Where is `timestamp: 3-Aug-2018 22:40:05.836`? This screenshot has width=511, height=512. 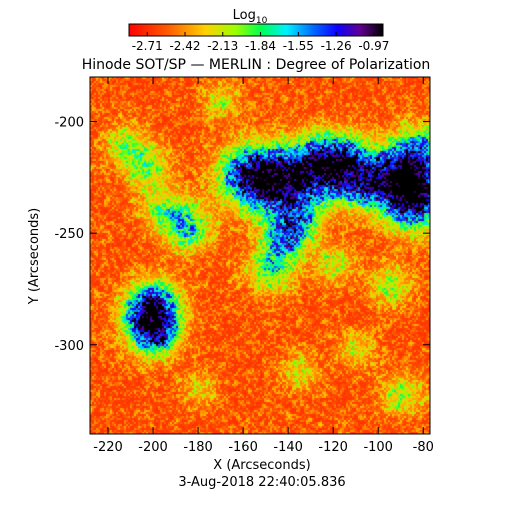 timestamp: 3-Aug-2018 22:40:05.836 is located at coordinates (261, 482).